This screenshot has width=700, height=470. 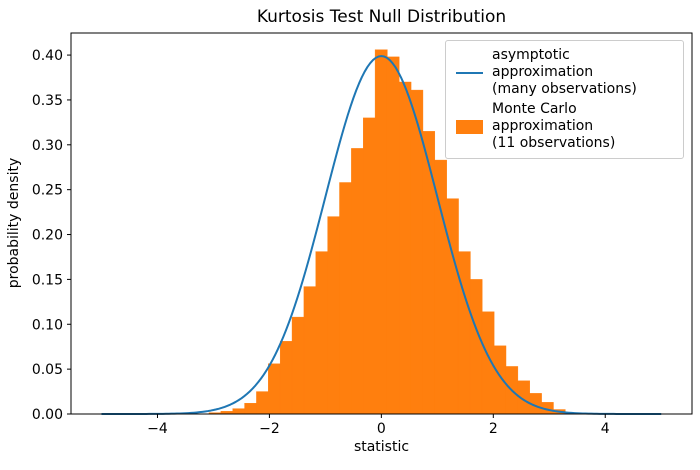 What do you see at coordinates (157, 429) in the screenshot?
I see `x-tick-label: −4` at bounding box center [157, 429].